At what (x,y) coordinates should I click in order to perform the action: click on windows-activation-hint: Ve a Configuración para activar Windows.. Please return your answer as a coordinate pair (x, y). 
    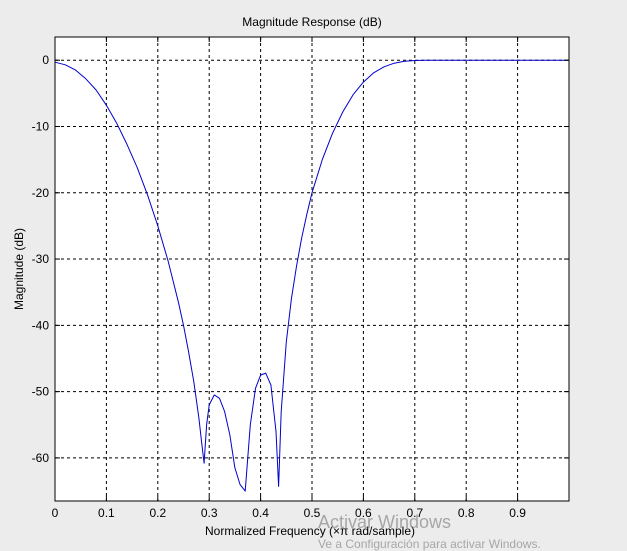
    Looking at the image, I should click on (429, 544).